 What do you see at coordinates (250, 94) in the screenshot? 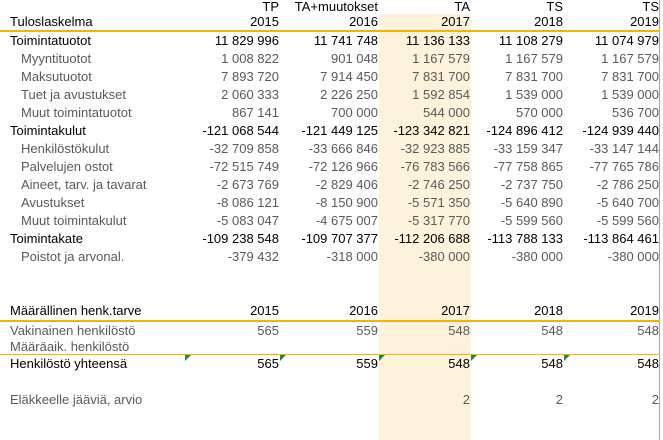
I see `value-cell: 2 060 333` at bounding box center [250, 94].